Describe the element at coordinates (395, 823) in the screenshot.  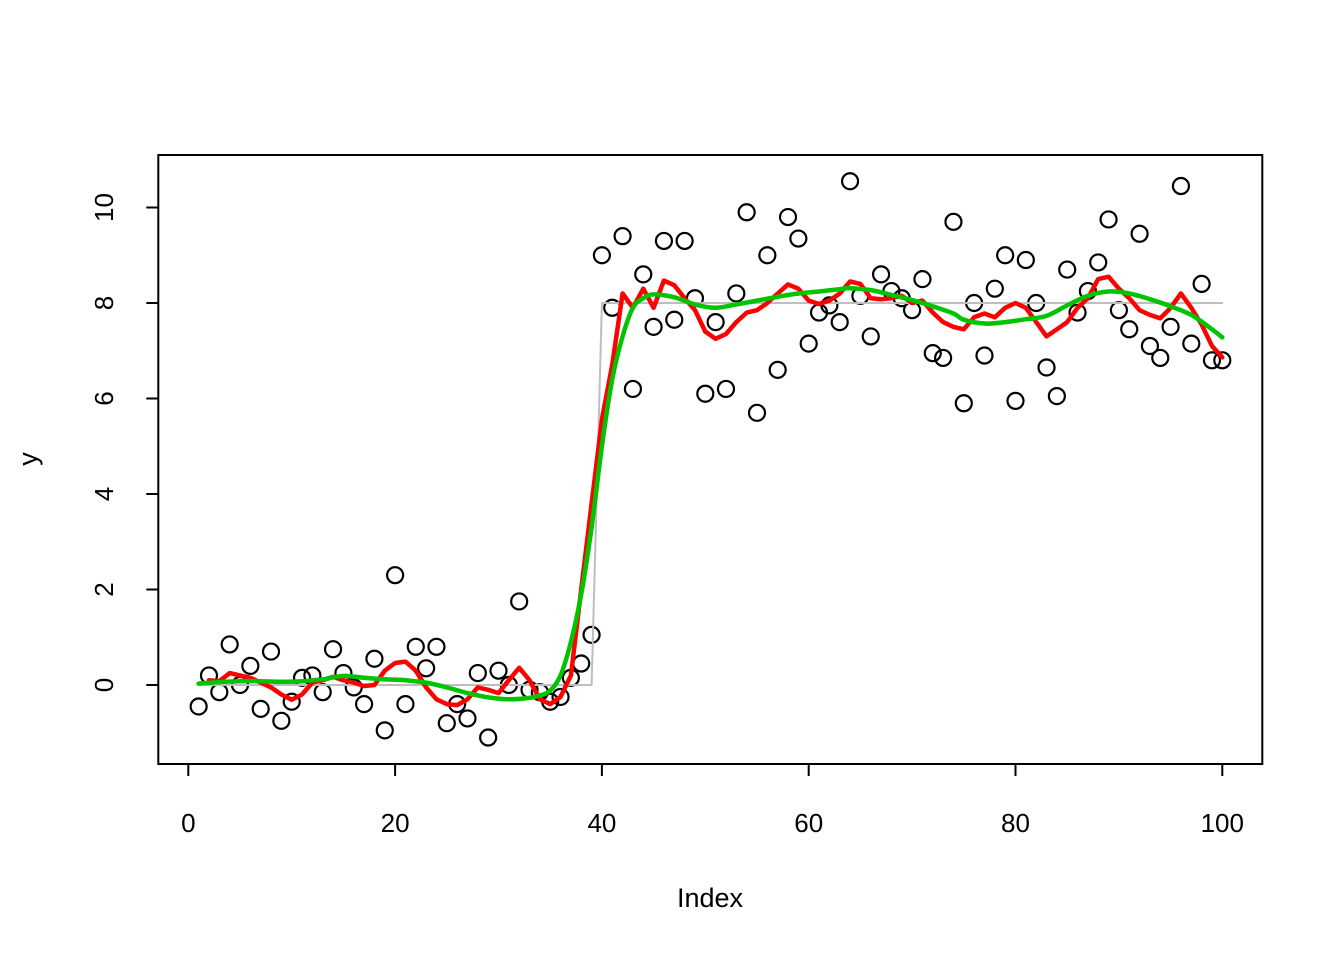
I see `x-tick-label: 20` at that location.